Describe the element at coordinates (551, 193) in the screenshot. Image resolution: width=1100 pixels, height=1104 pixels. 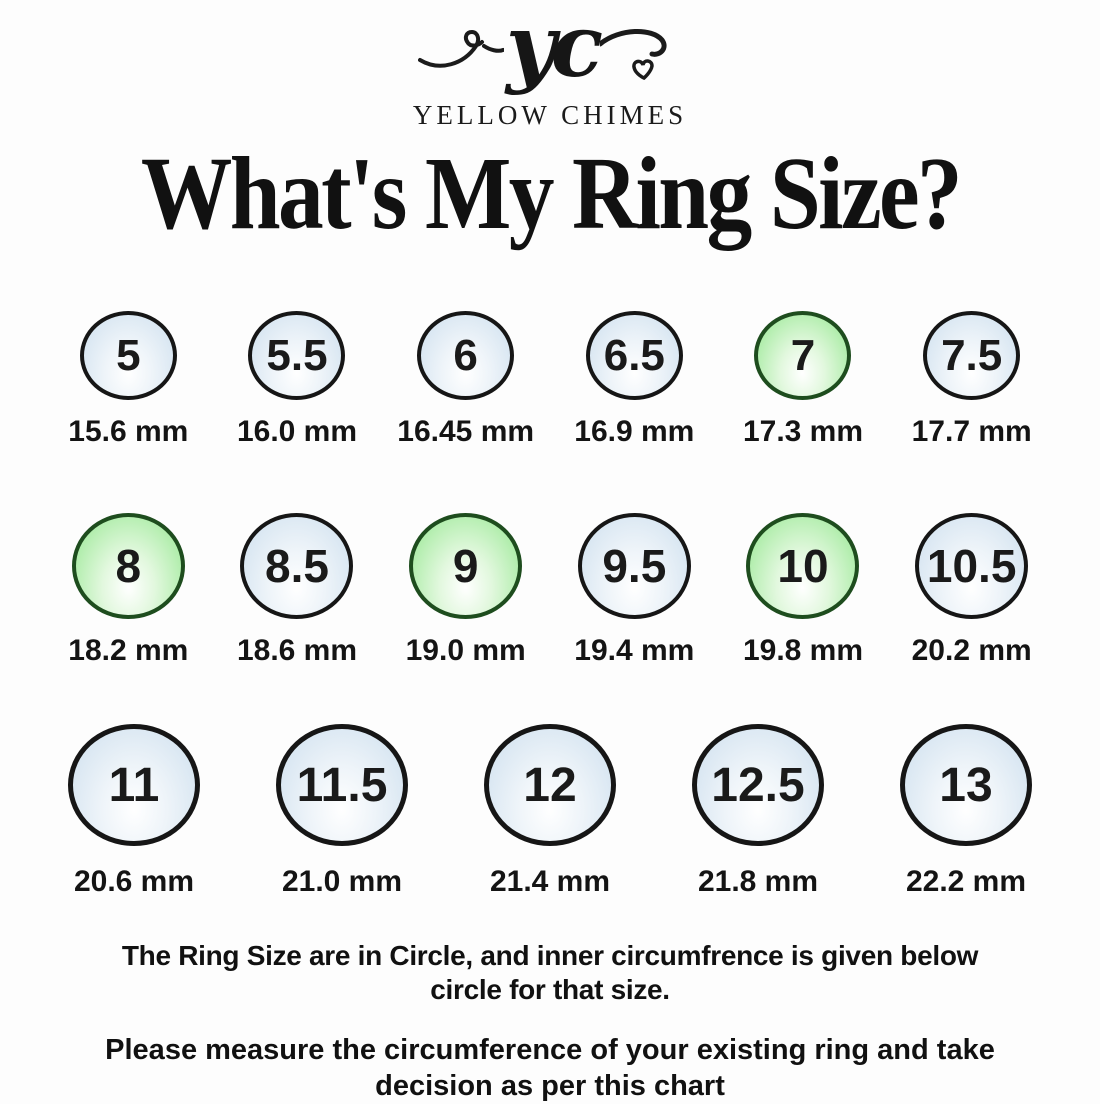
I see `page-title: What's My Ring Size?` at that location.